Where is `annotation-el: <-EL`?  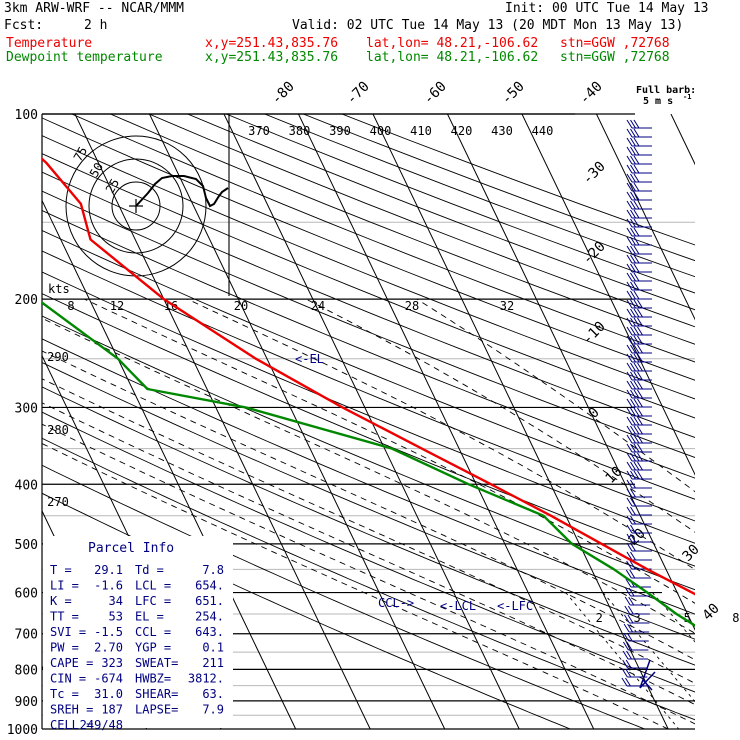
annotation-el: <-EL is located at coordinates (309, 359).